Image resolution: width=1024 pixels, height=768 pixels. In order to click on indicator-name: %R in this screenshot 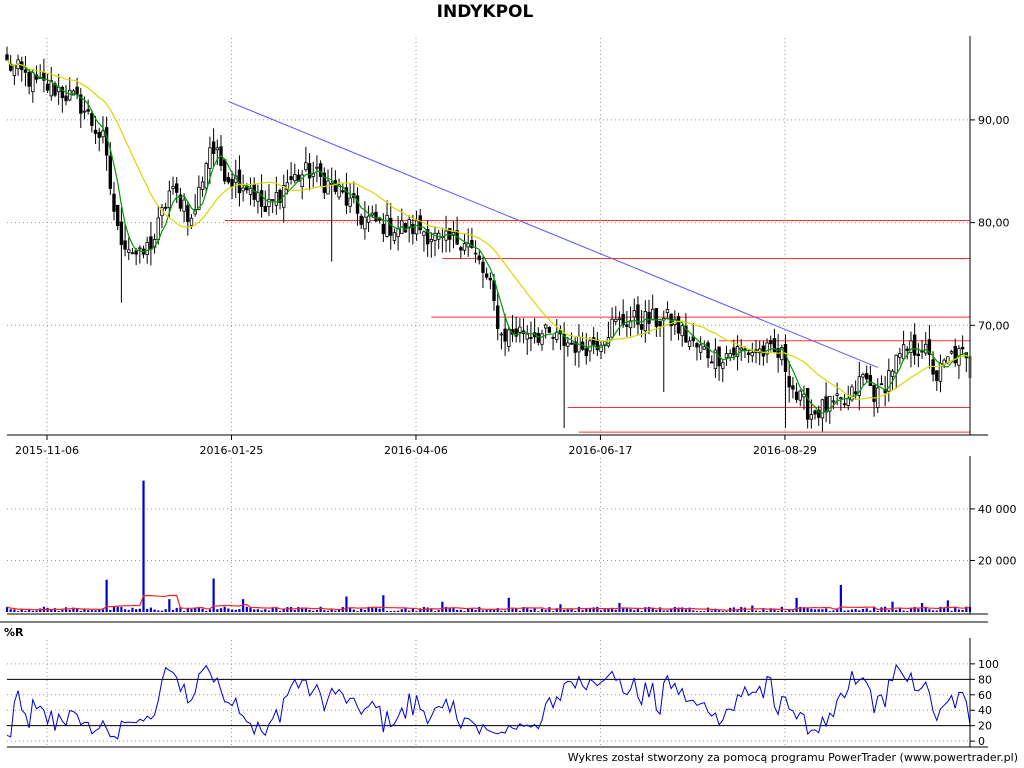, I will do `click(14, 632)`.